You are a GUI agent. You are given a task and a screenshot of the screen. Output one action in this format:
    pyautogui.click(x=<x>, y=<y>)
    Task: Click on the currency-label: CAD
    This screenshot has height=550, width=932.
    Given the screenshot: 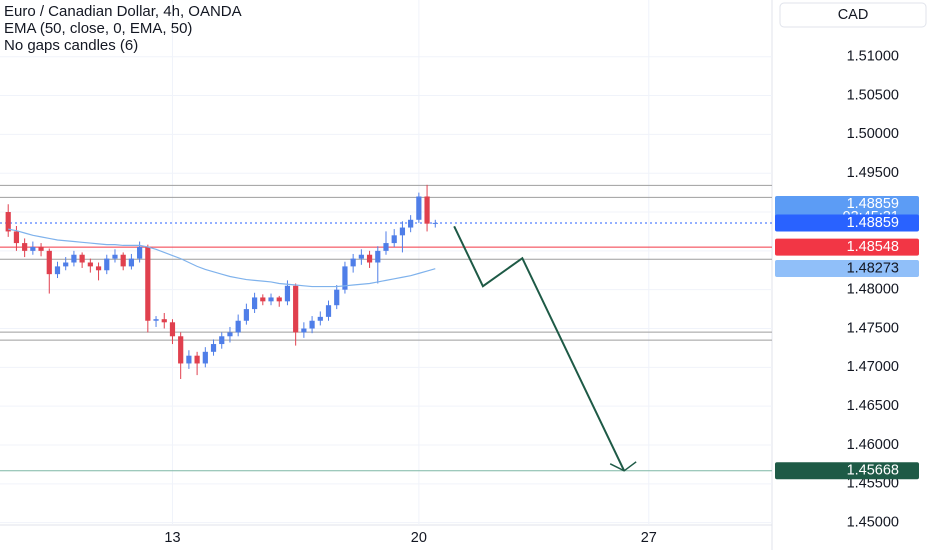 What is the action you would take?
    pyautogui.click(x=853, y=15)
    